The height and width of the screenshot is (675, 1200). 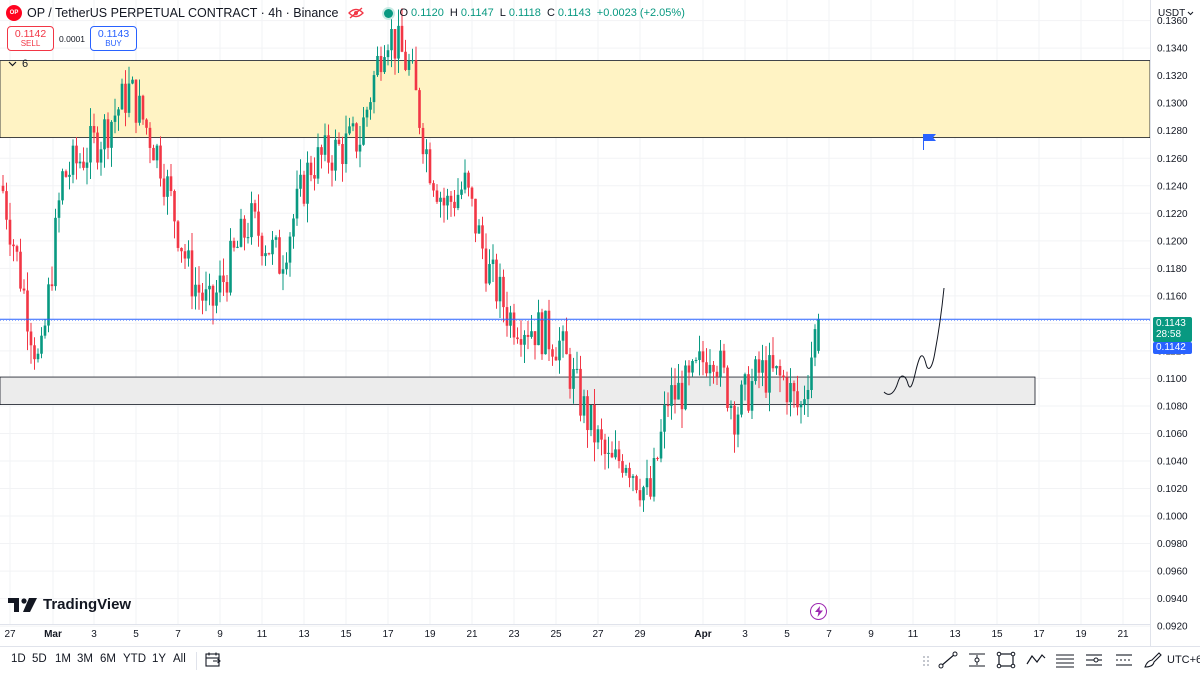 What do you see at coordinates (179, 659) in the screenshot?
I see `range-all: All` at bounding box center [179, 659].